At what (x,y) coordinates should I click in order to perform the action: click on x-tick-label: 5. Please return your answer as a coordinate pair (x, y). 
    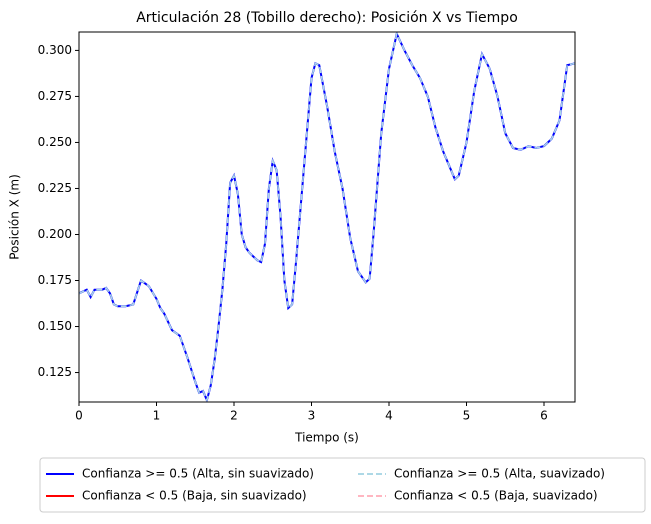
    Looking at the image, I should click on (467, 416).